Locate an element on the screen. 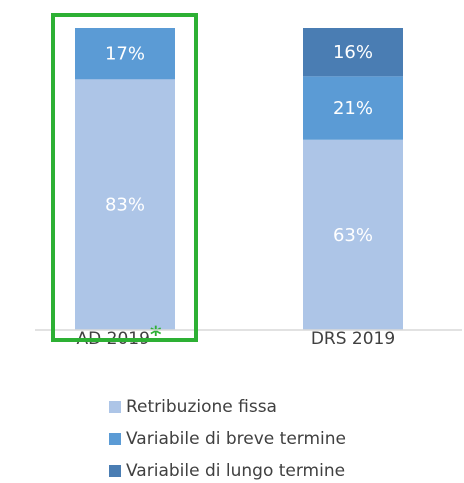 The image size is (464, 483). data-label: 63% is located at coordinates (353, 235).